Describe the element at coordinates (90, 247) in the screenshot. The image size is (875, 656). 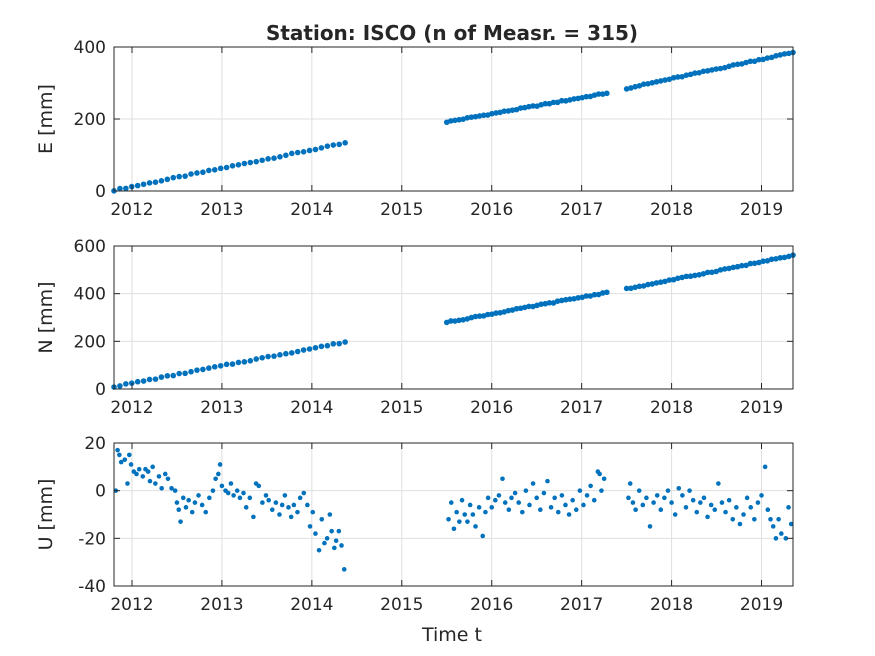
I see `y-tick-label: 600` at that location.